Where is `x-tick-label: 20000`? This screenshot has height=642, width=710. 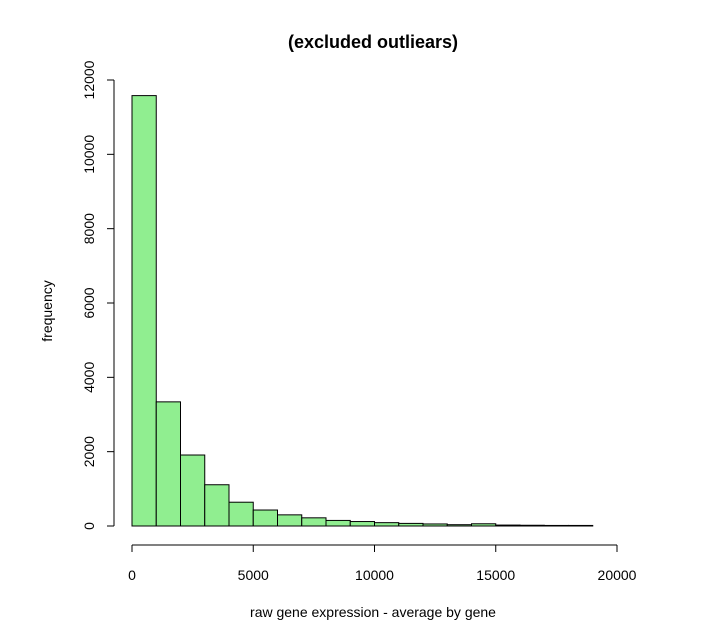 x-tick-label: 20000 is located at coordinates (617, 575).